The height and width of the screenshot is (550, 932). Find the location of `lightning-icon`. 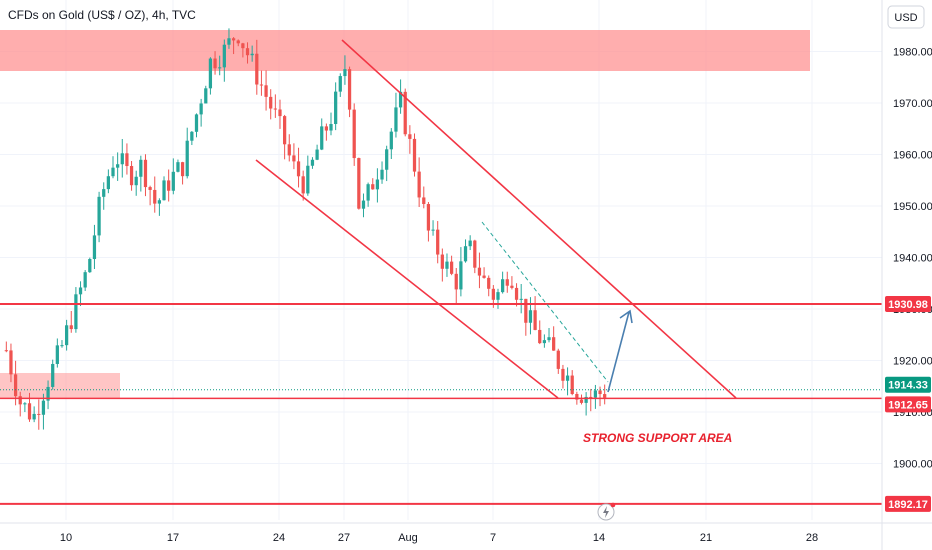

lightning-icon is located at coordinates (606, 511).